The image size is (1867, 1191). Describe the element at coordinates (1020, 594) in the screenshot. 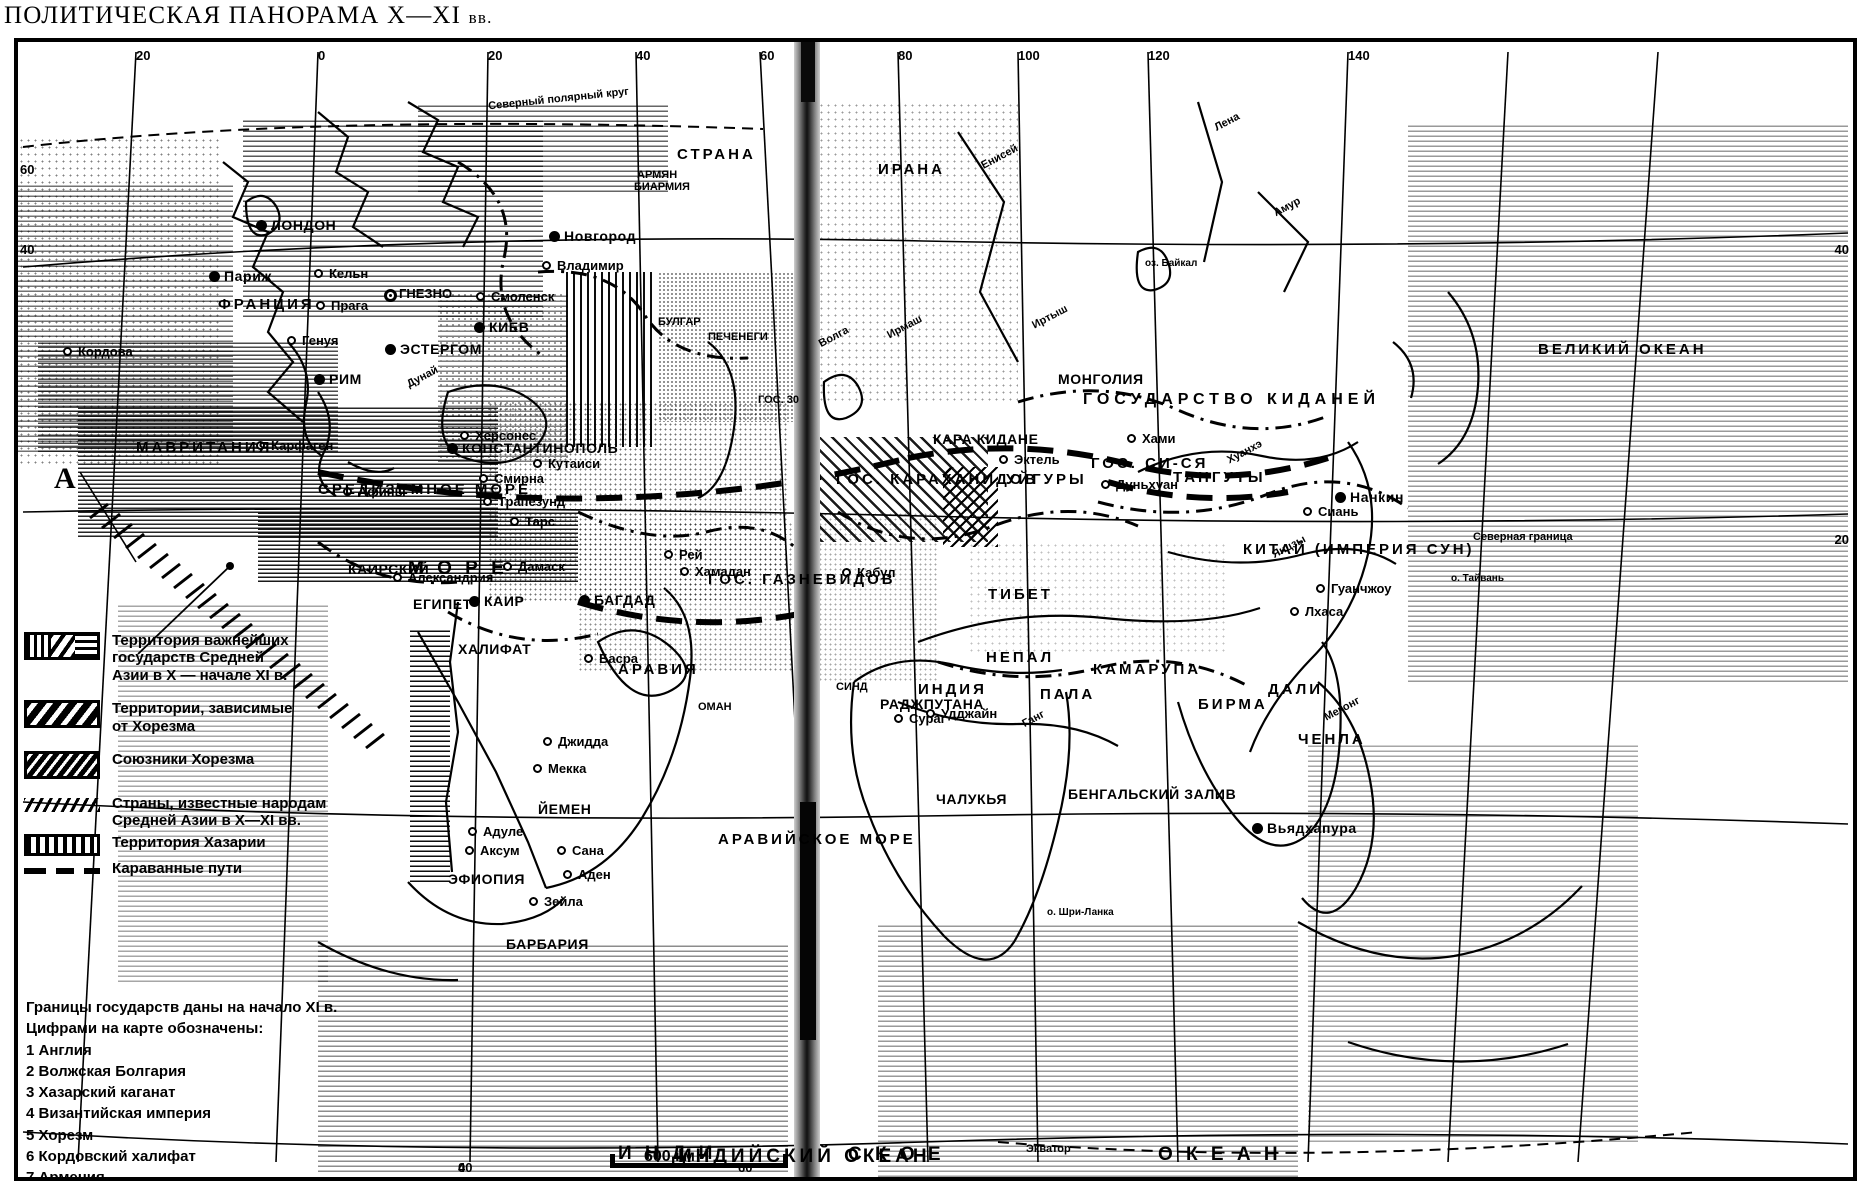

I see `region-label: ТИБЕТ` at that location.